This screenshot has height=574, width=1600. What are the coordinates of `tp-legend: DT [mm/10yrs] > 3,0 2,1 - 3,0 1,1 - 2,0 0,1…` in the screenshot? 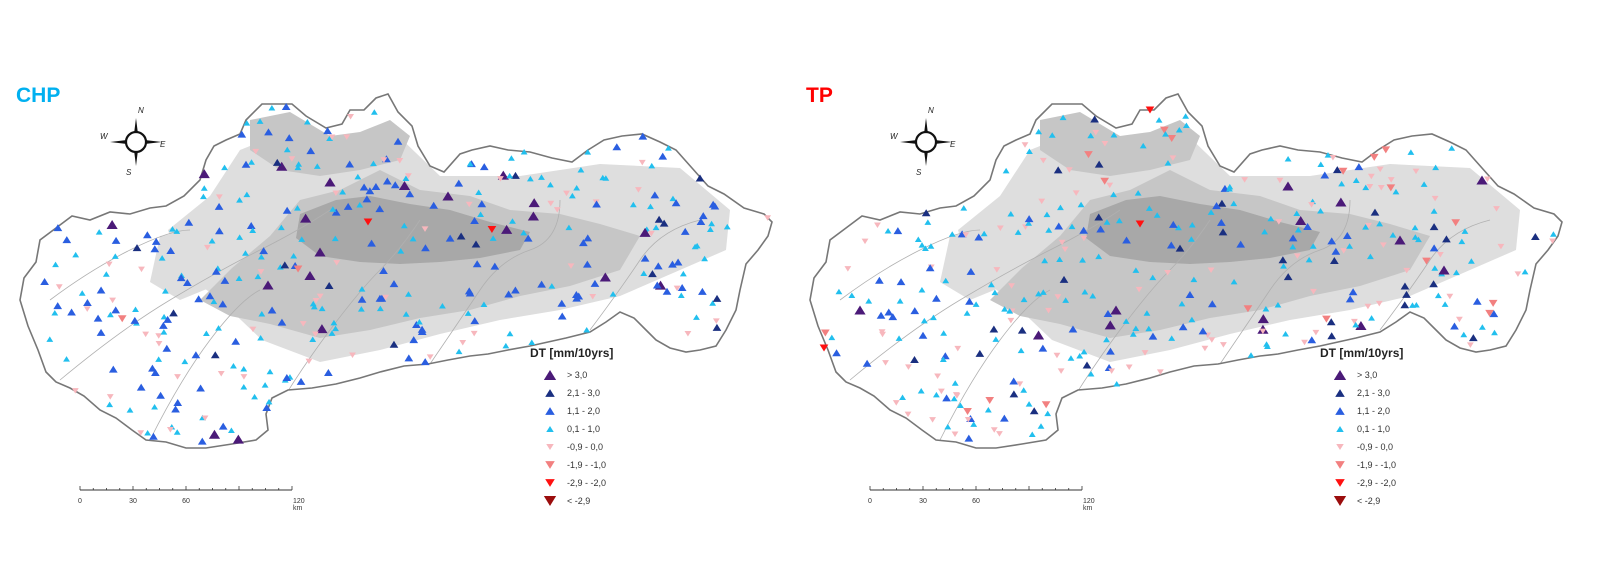 It's located at (1380, 428).